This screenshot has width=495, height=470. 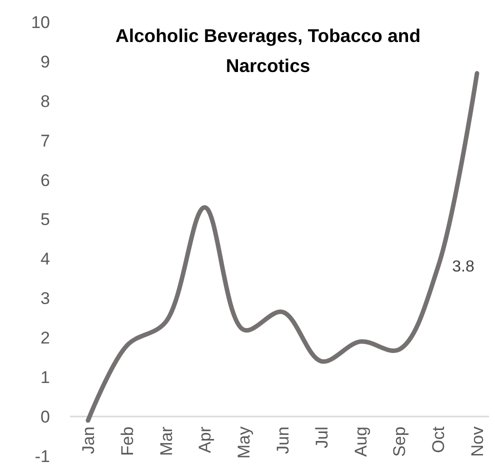 I want to click on y-tick-label: 9, so click(x=45, y=62).